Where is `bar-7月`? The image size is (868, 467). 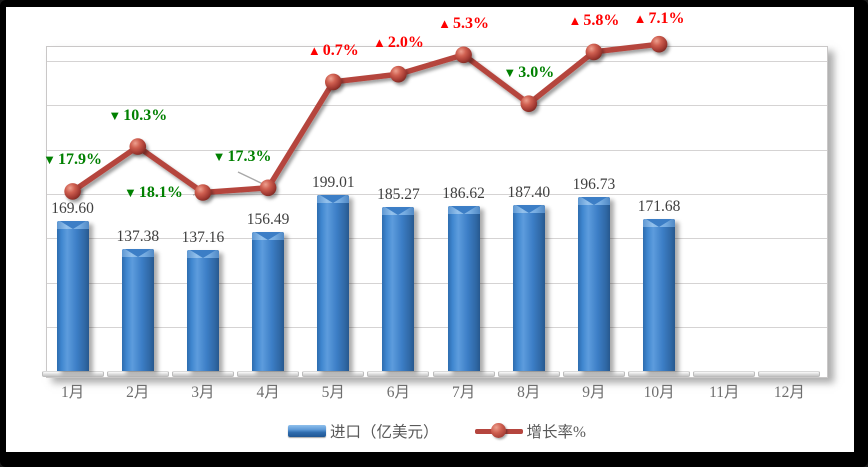 bar-7月 is located at coordinates (463, 288).